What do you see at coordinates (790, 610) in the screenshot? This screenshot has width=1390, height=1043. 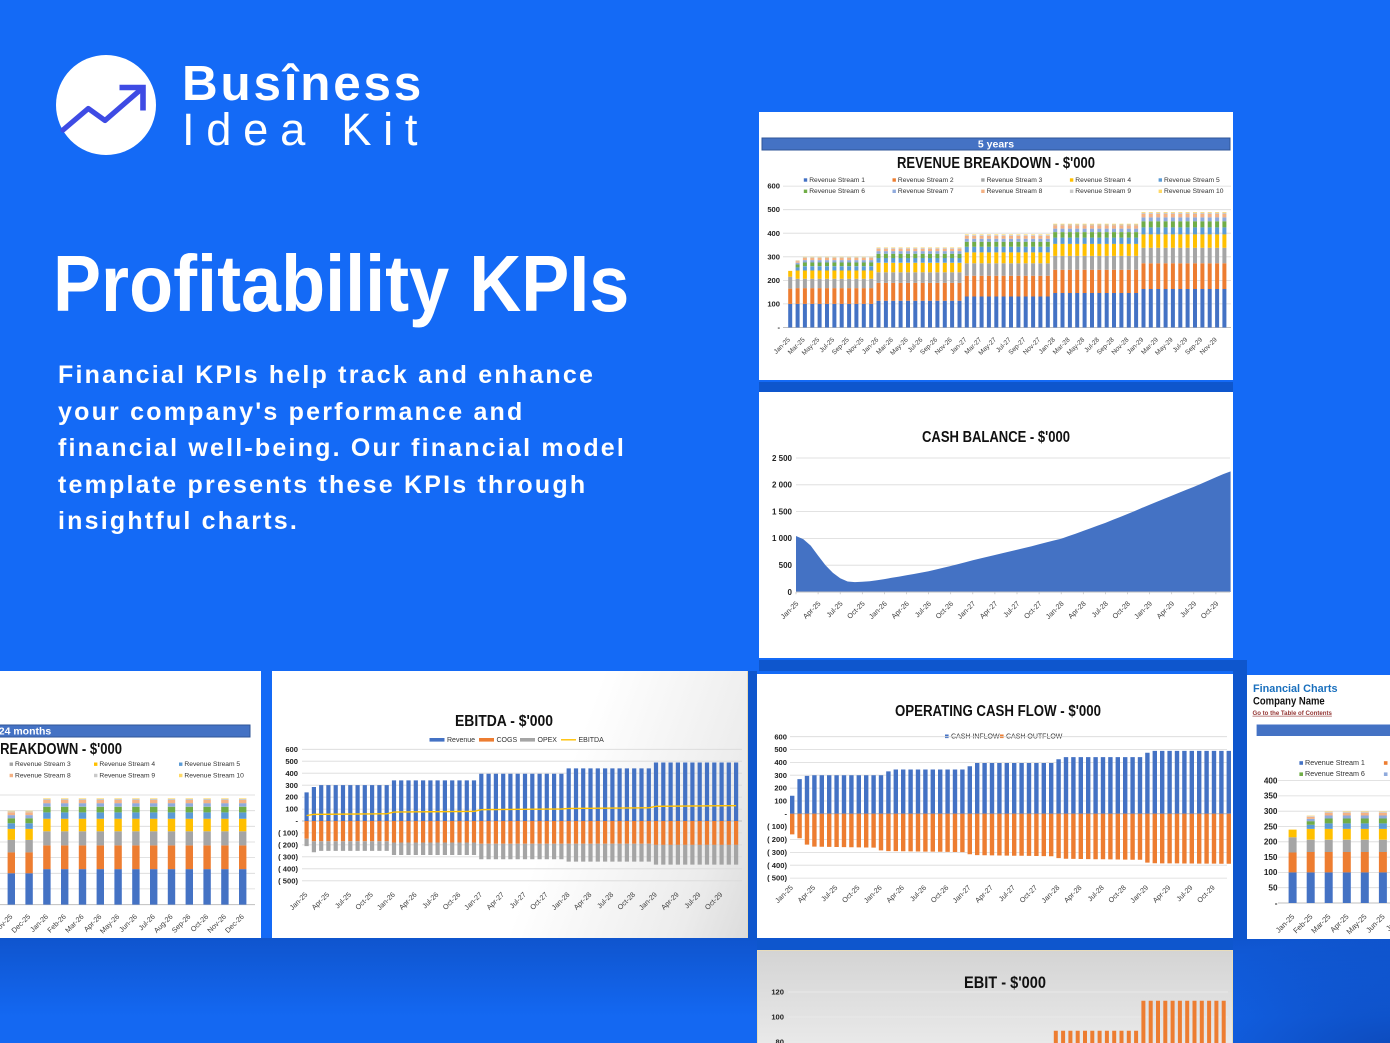 I see `svg-text: Jan-25` at bounding box center [790, 610].